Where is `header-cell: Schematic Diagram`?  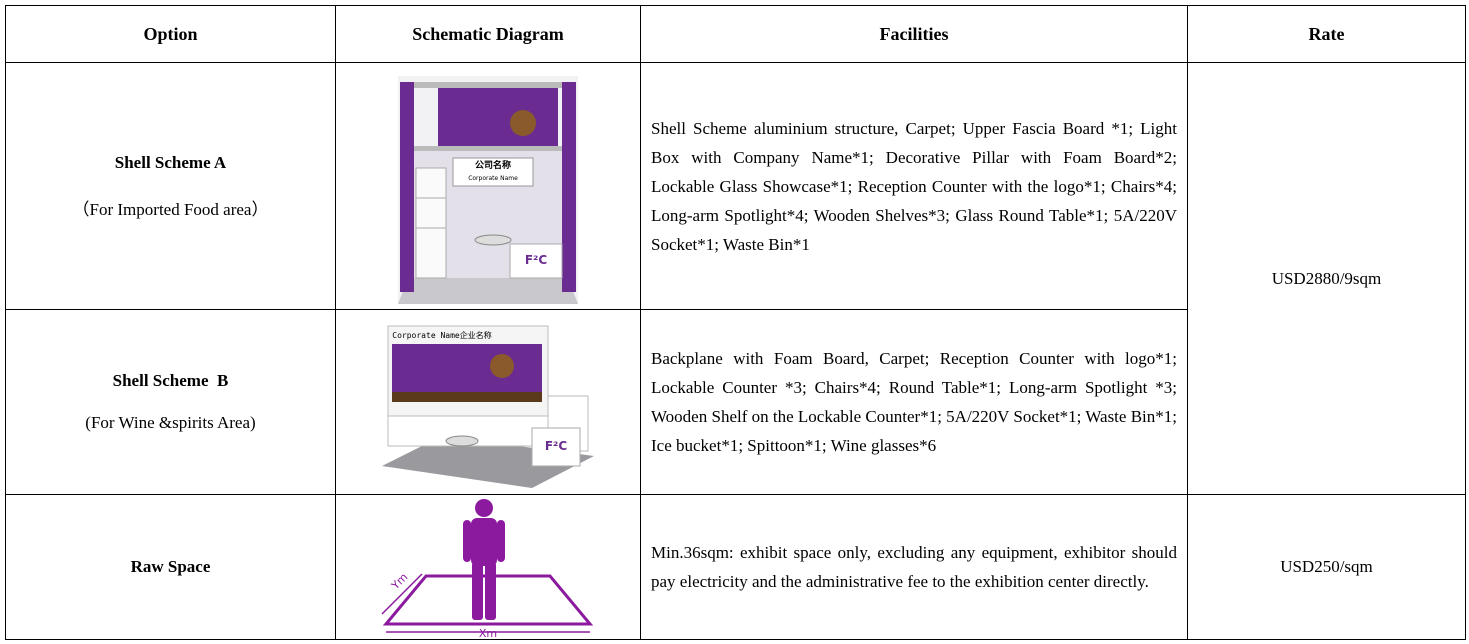 header-cell: Schematic Diagram is located at coordinates (488, 34).